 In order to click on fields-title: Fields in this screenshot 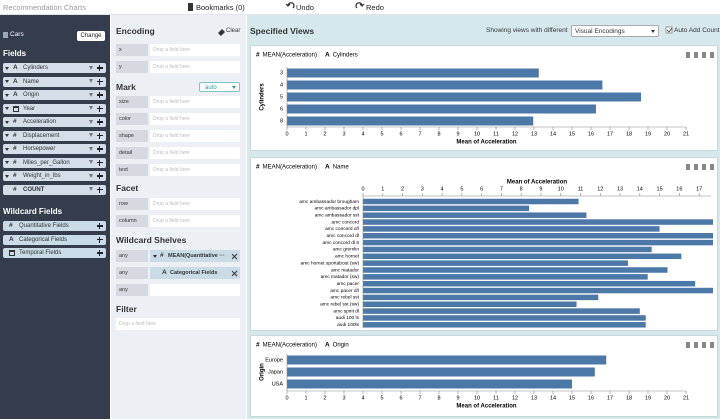, I will do `click(15, 53)`.